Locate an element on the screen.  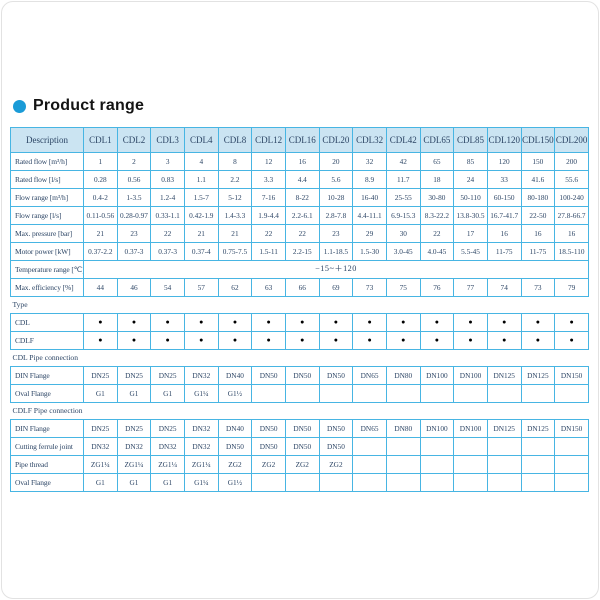
column-header: CDL150 is located at coordinates (538, 140).